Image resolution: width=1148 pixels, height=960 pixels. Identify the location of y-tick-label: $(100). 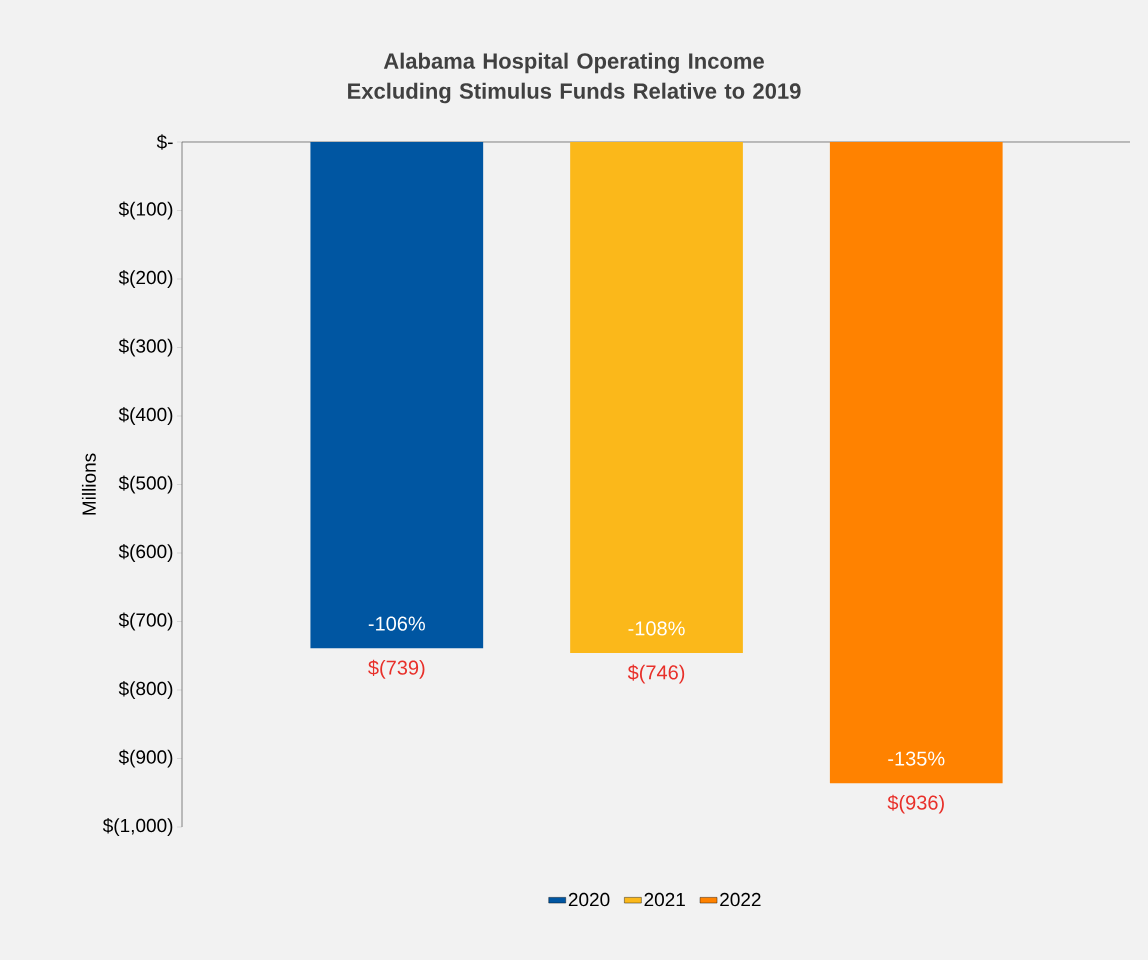
(145, 210).